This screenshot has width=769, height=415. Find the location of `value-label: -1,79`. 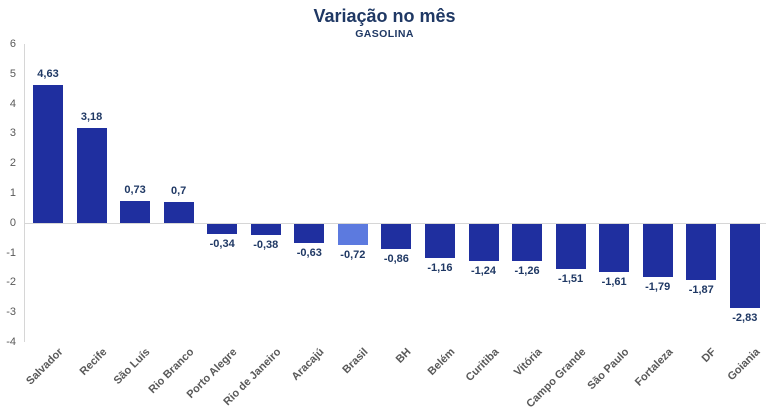

value-label: -1,79 is located at coordinates (658, 287).